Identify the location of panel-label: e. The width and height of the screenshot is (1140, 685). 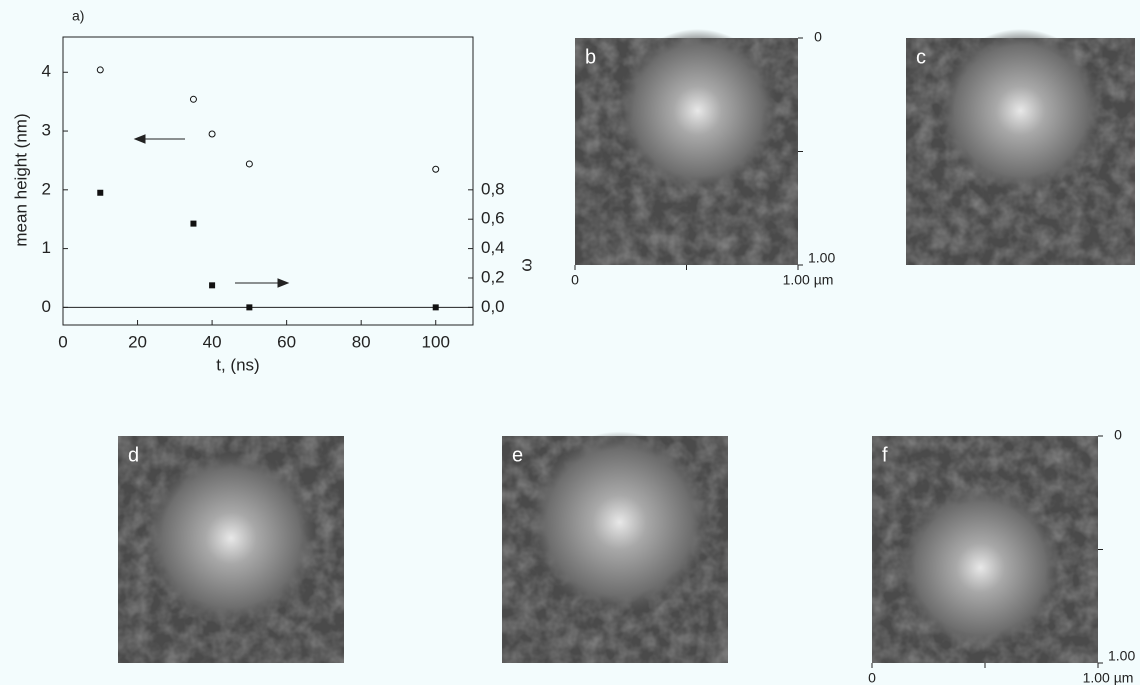
(517, 455).